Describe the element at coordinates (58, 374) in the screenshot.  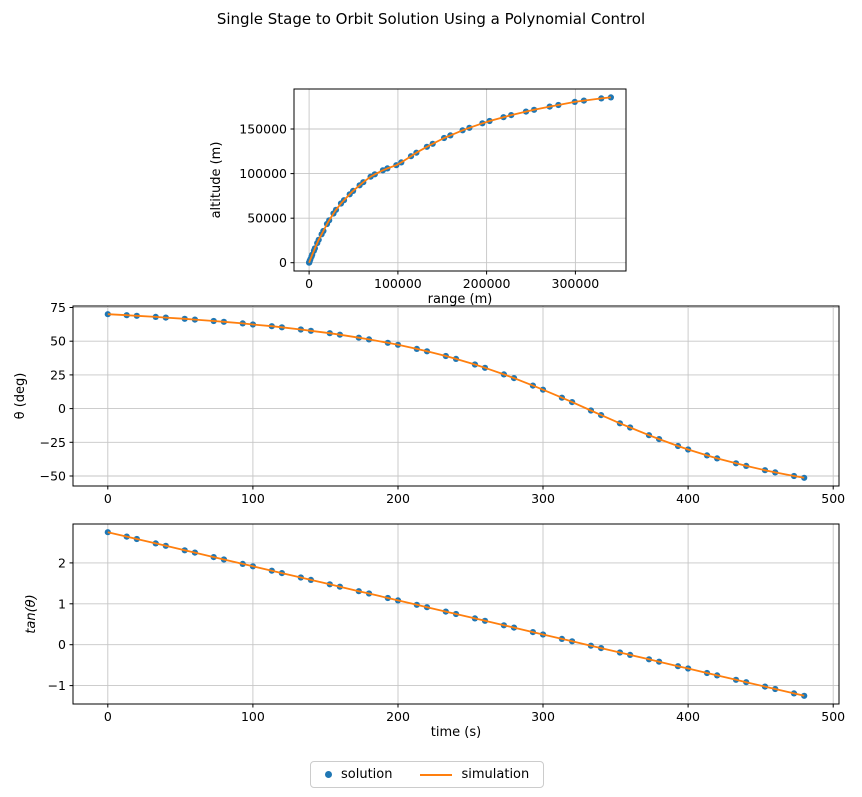
I see `svg-text: 25` at that location.